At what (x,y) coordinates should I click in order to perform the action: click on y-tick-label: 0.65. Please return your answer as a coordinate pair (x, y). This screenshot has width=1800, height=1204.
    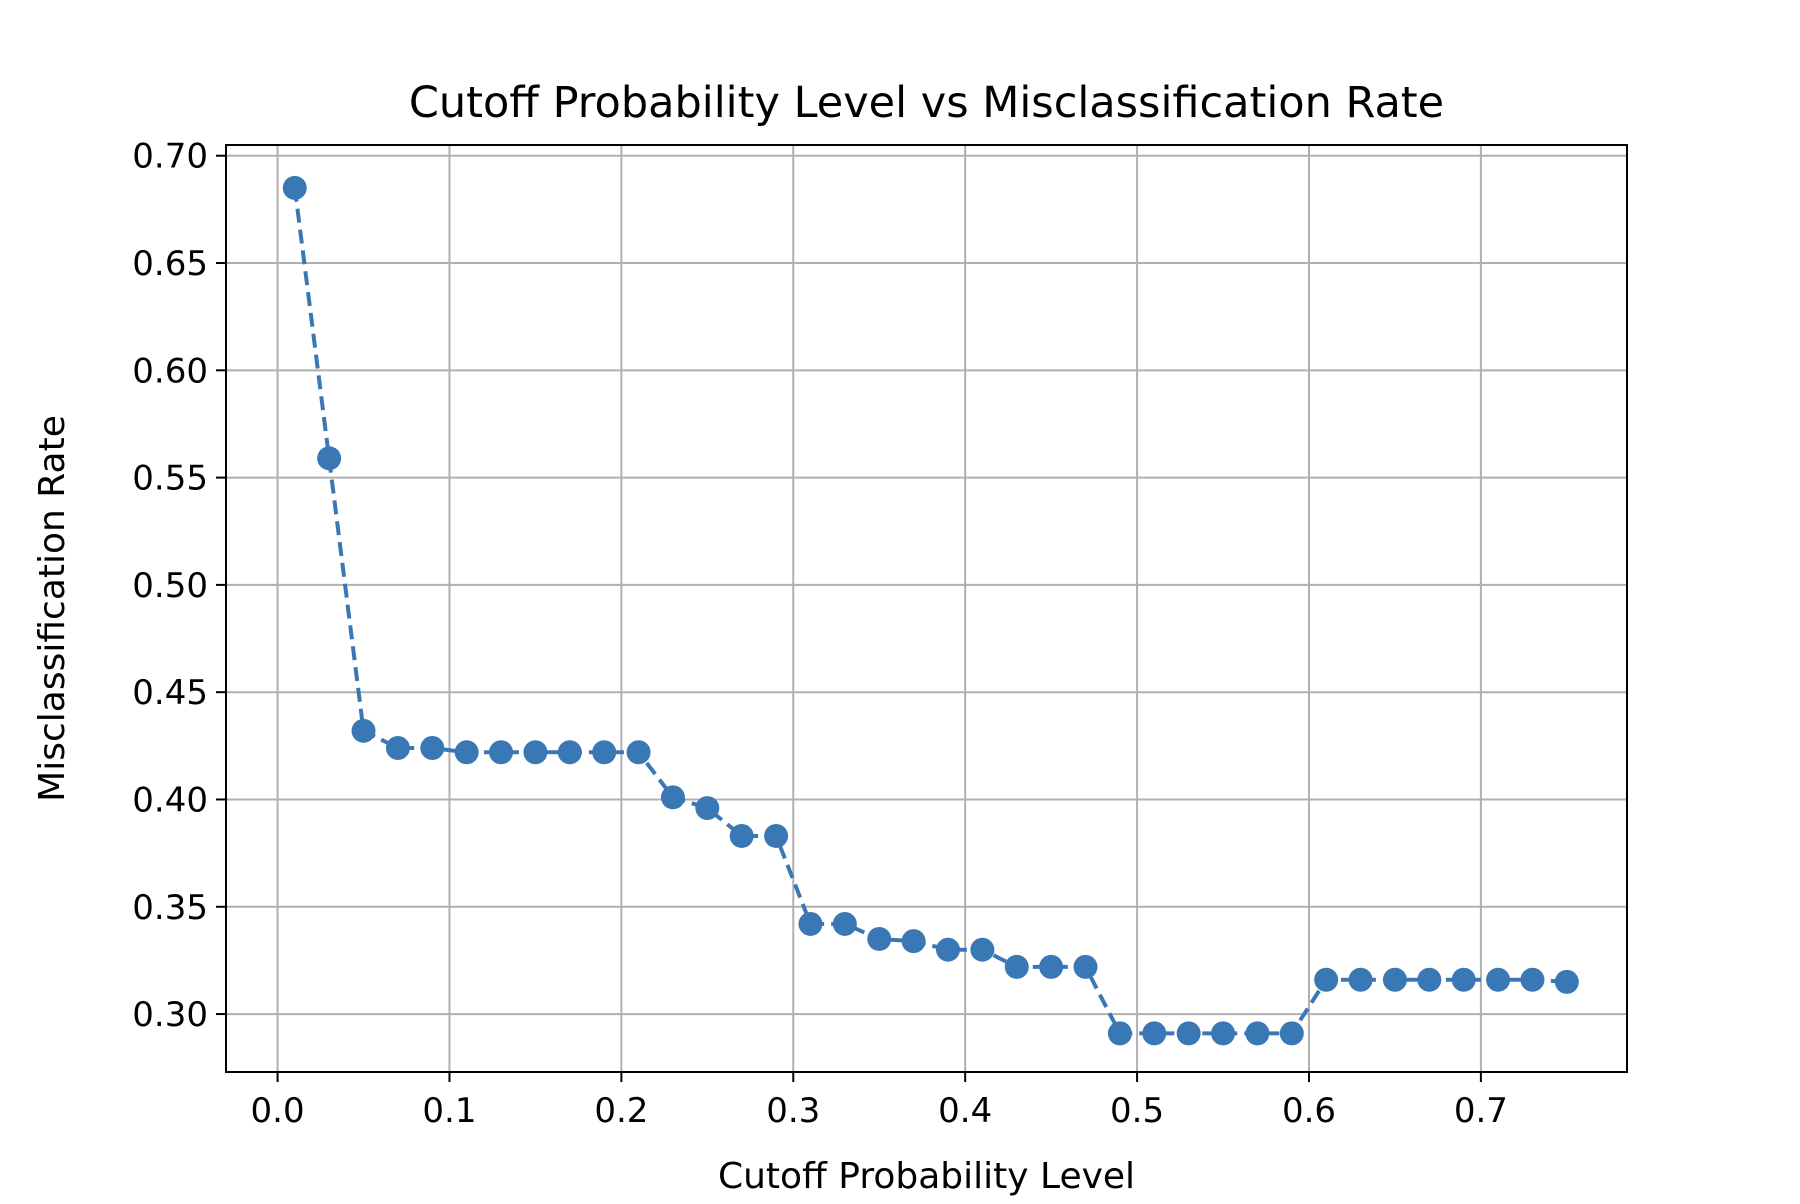
    Looking at the image, I should click on (170, 264).